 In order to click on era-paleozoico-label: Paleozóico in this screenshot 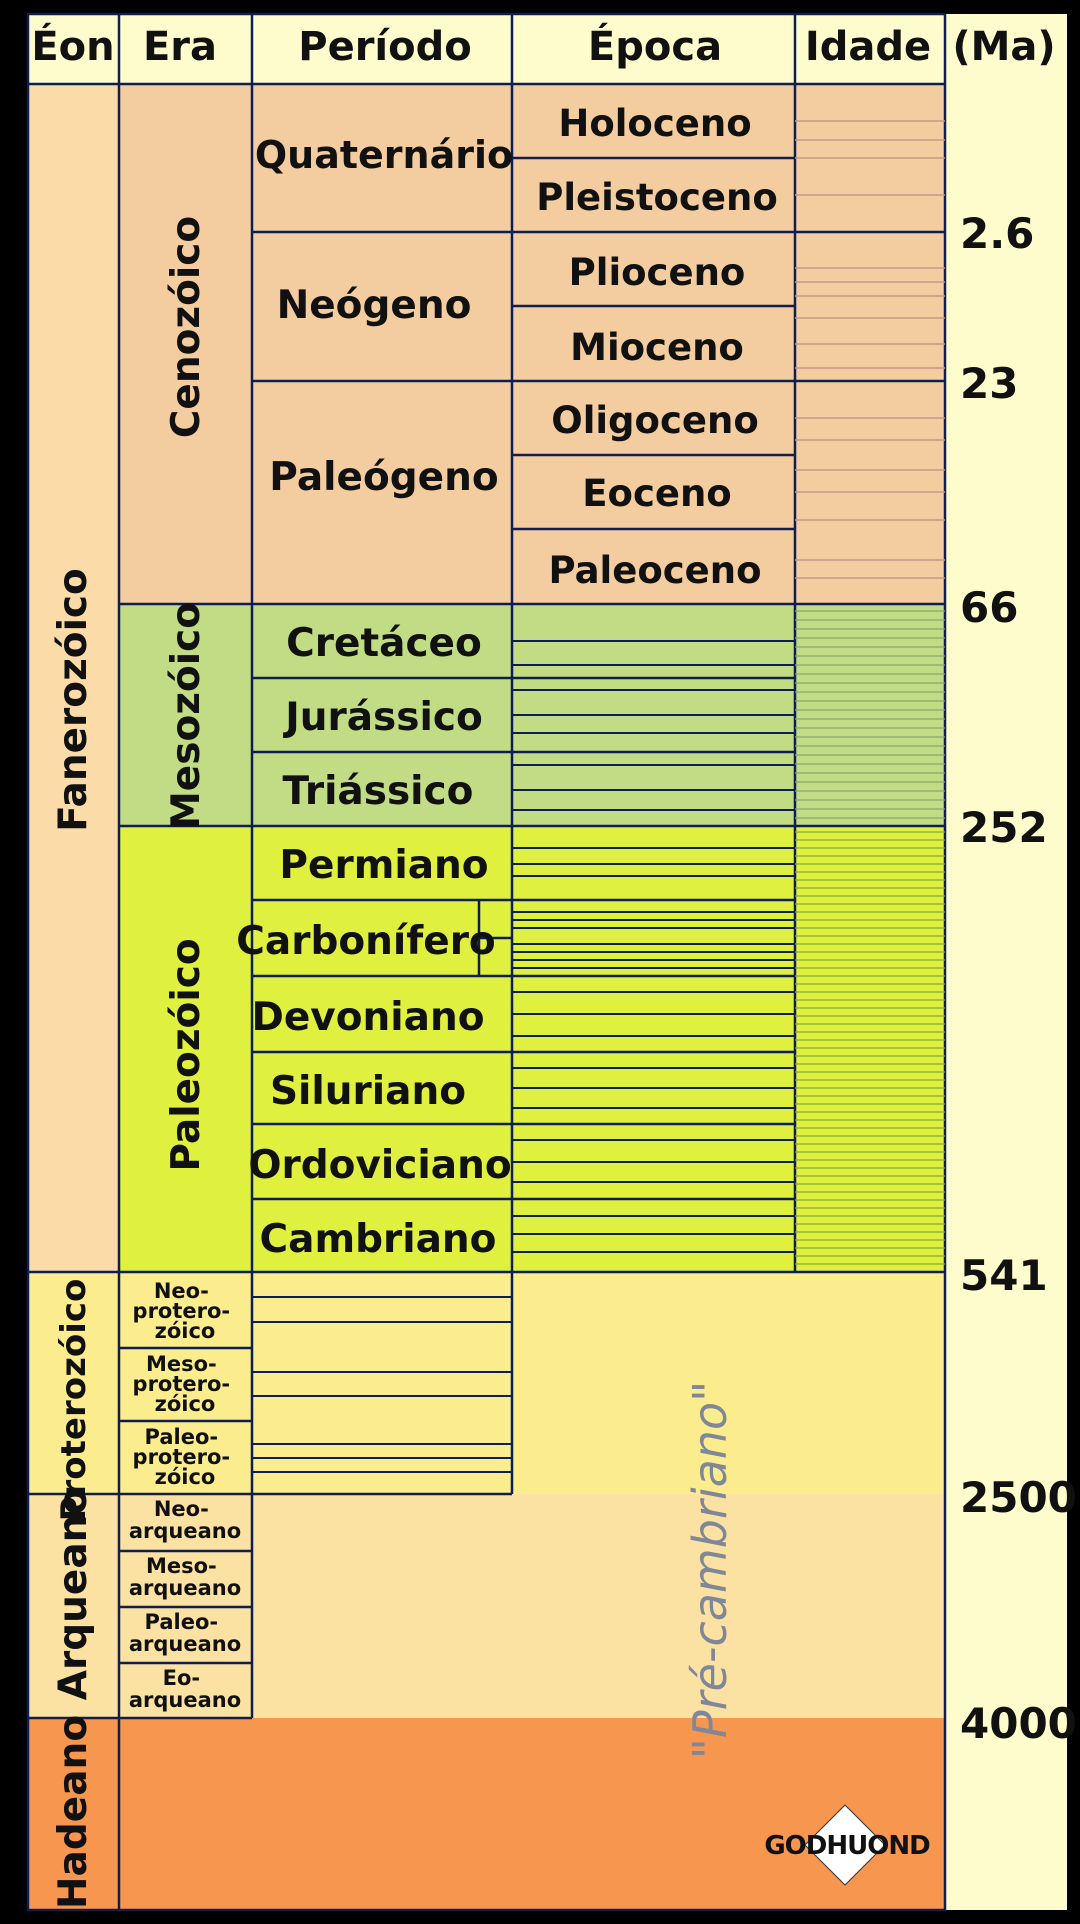, I will do `click(186, 1054)`.